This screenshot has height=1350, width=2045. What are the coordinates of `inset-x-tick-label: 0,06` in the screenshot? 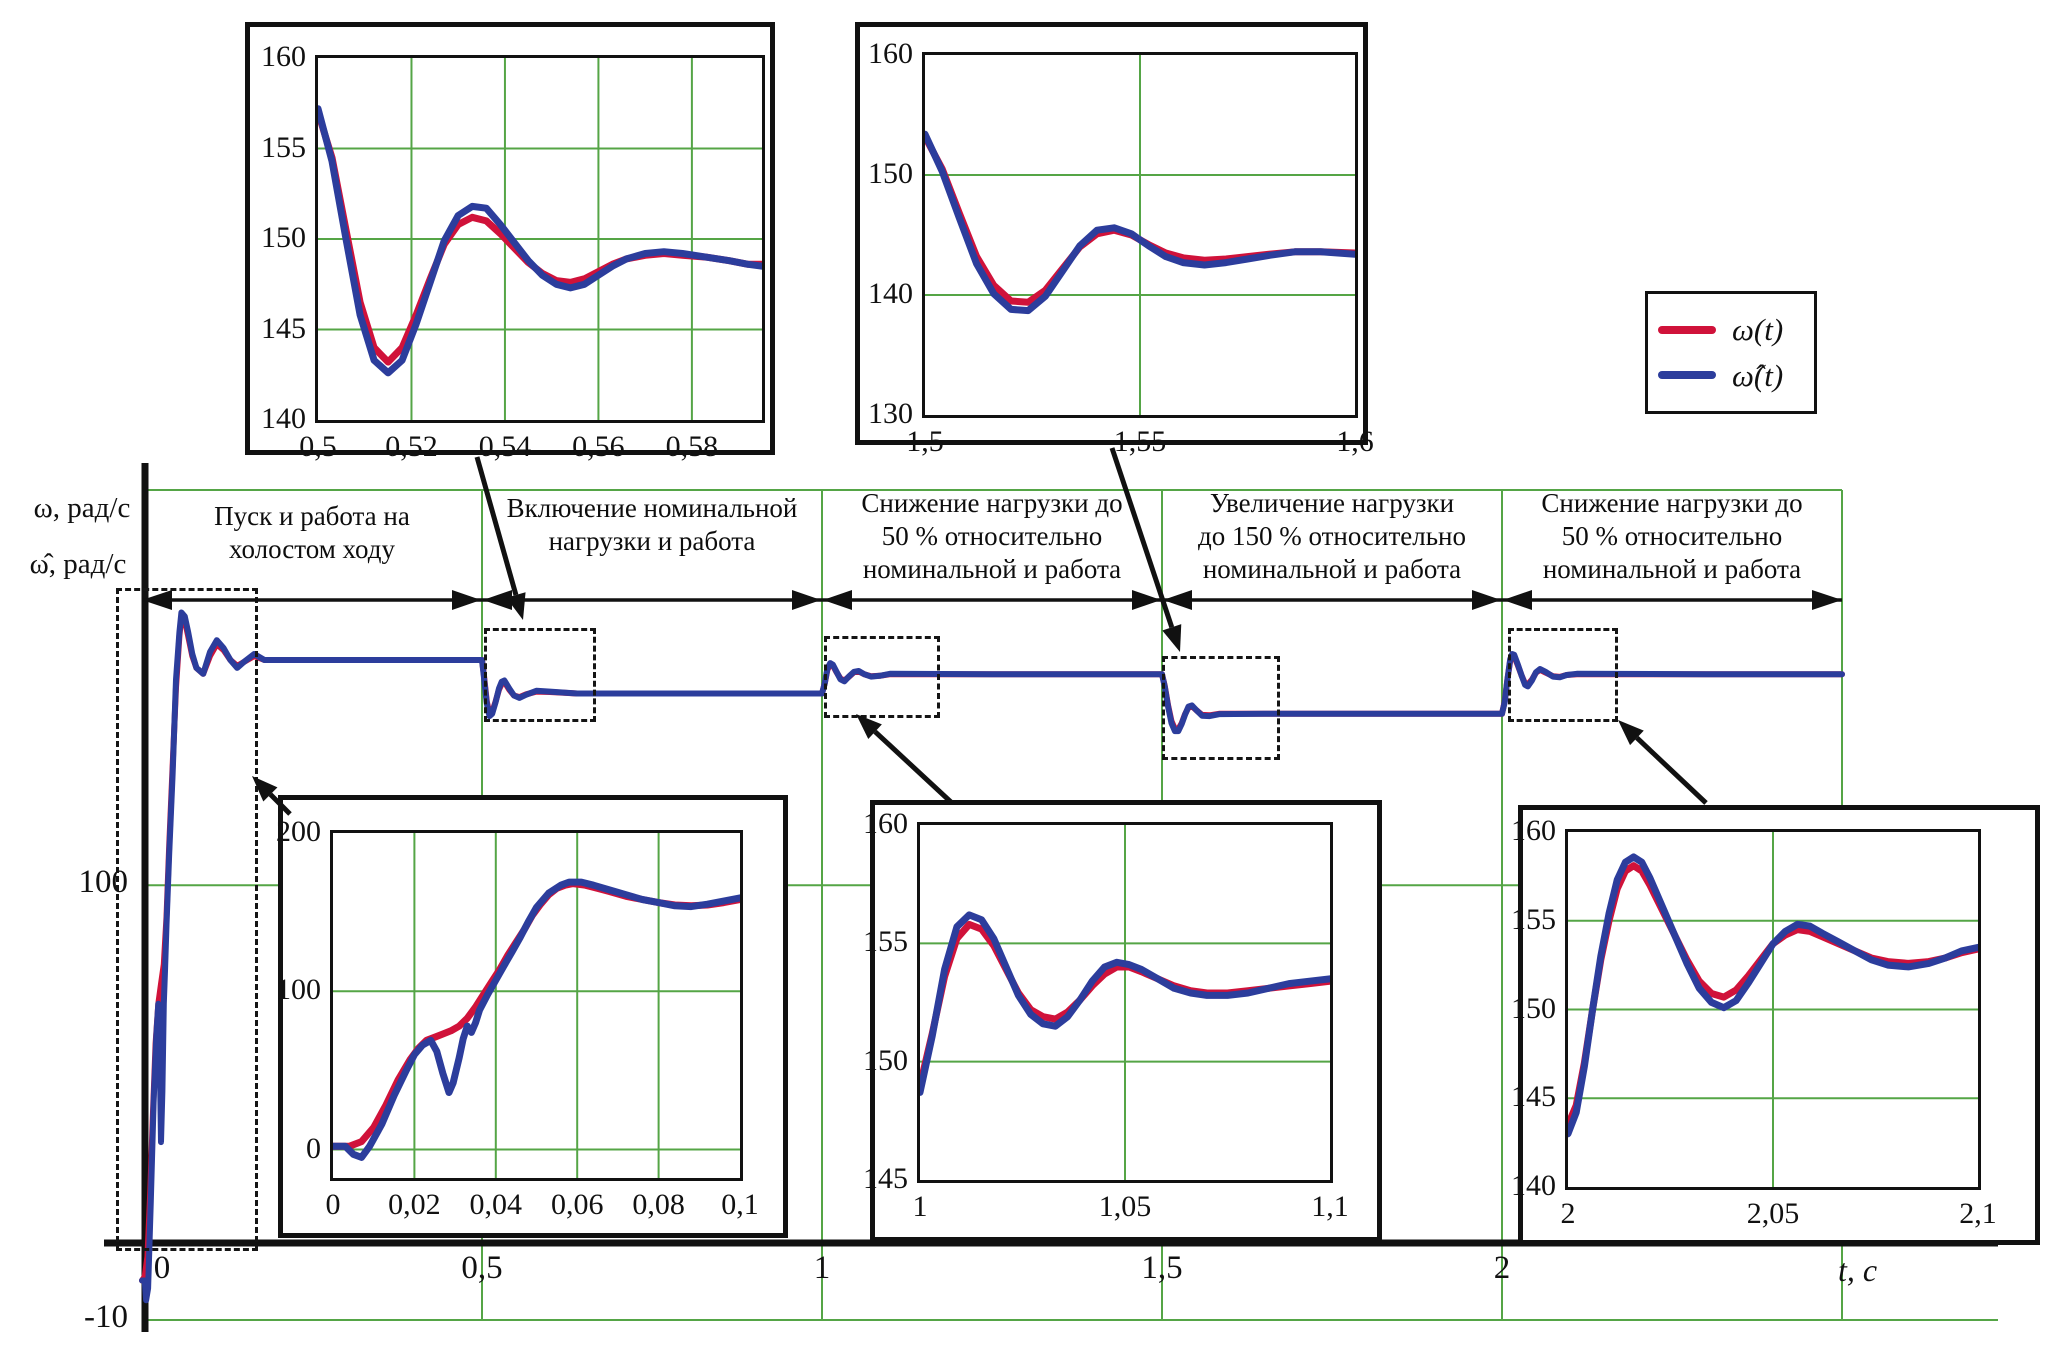 It's located at (577, 1204).